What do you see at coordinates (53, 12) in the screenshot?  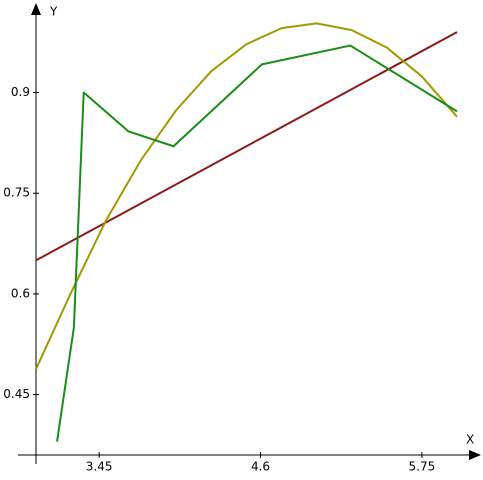 I see `y-axis-label: Y` at bounding box center [53, 12].